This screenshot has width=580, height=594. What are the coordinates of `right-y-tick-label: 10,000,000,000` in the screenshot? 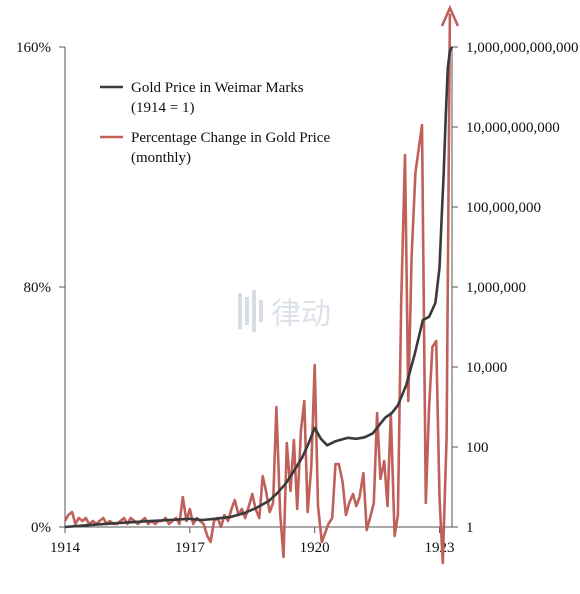 It's located at (513, 128).